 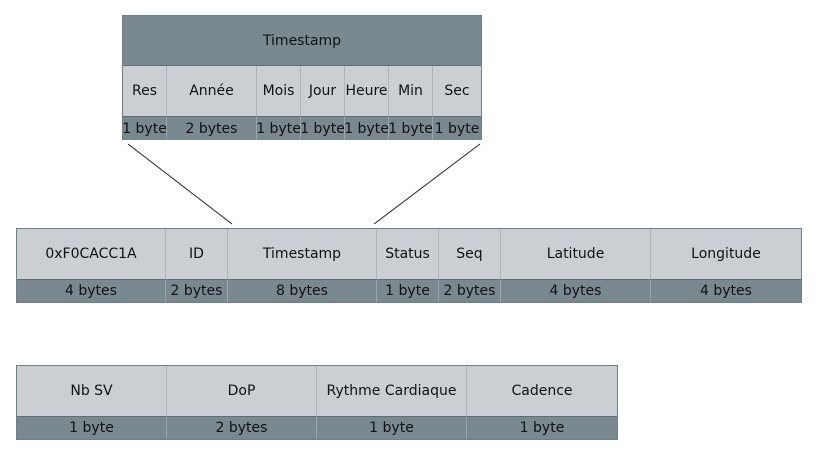 I want to click on field-id-label: ID, so click(x=197, y=254).